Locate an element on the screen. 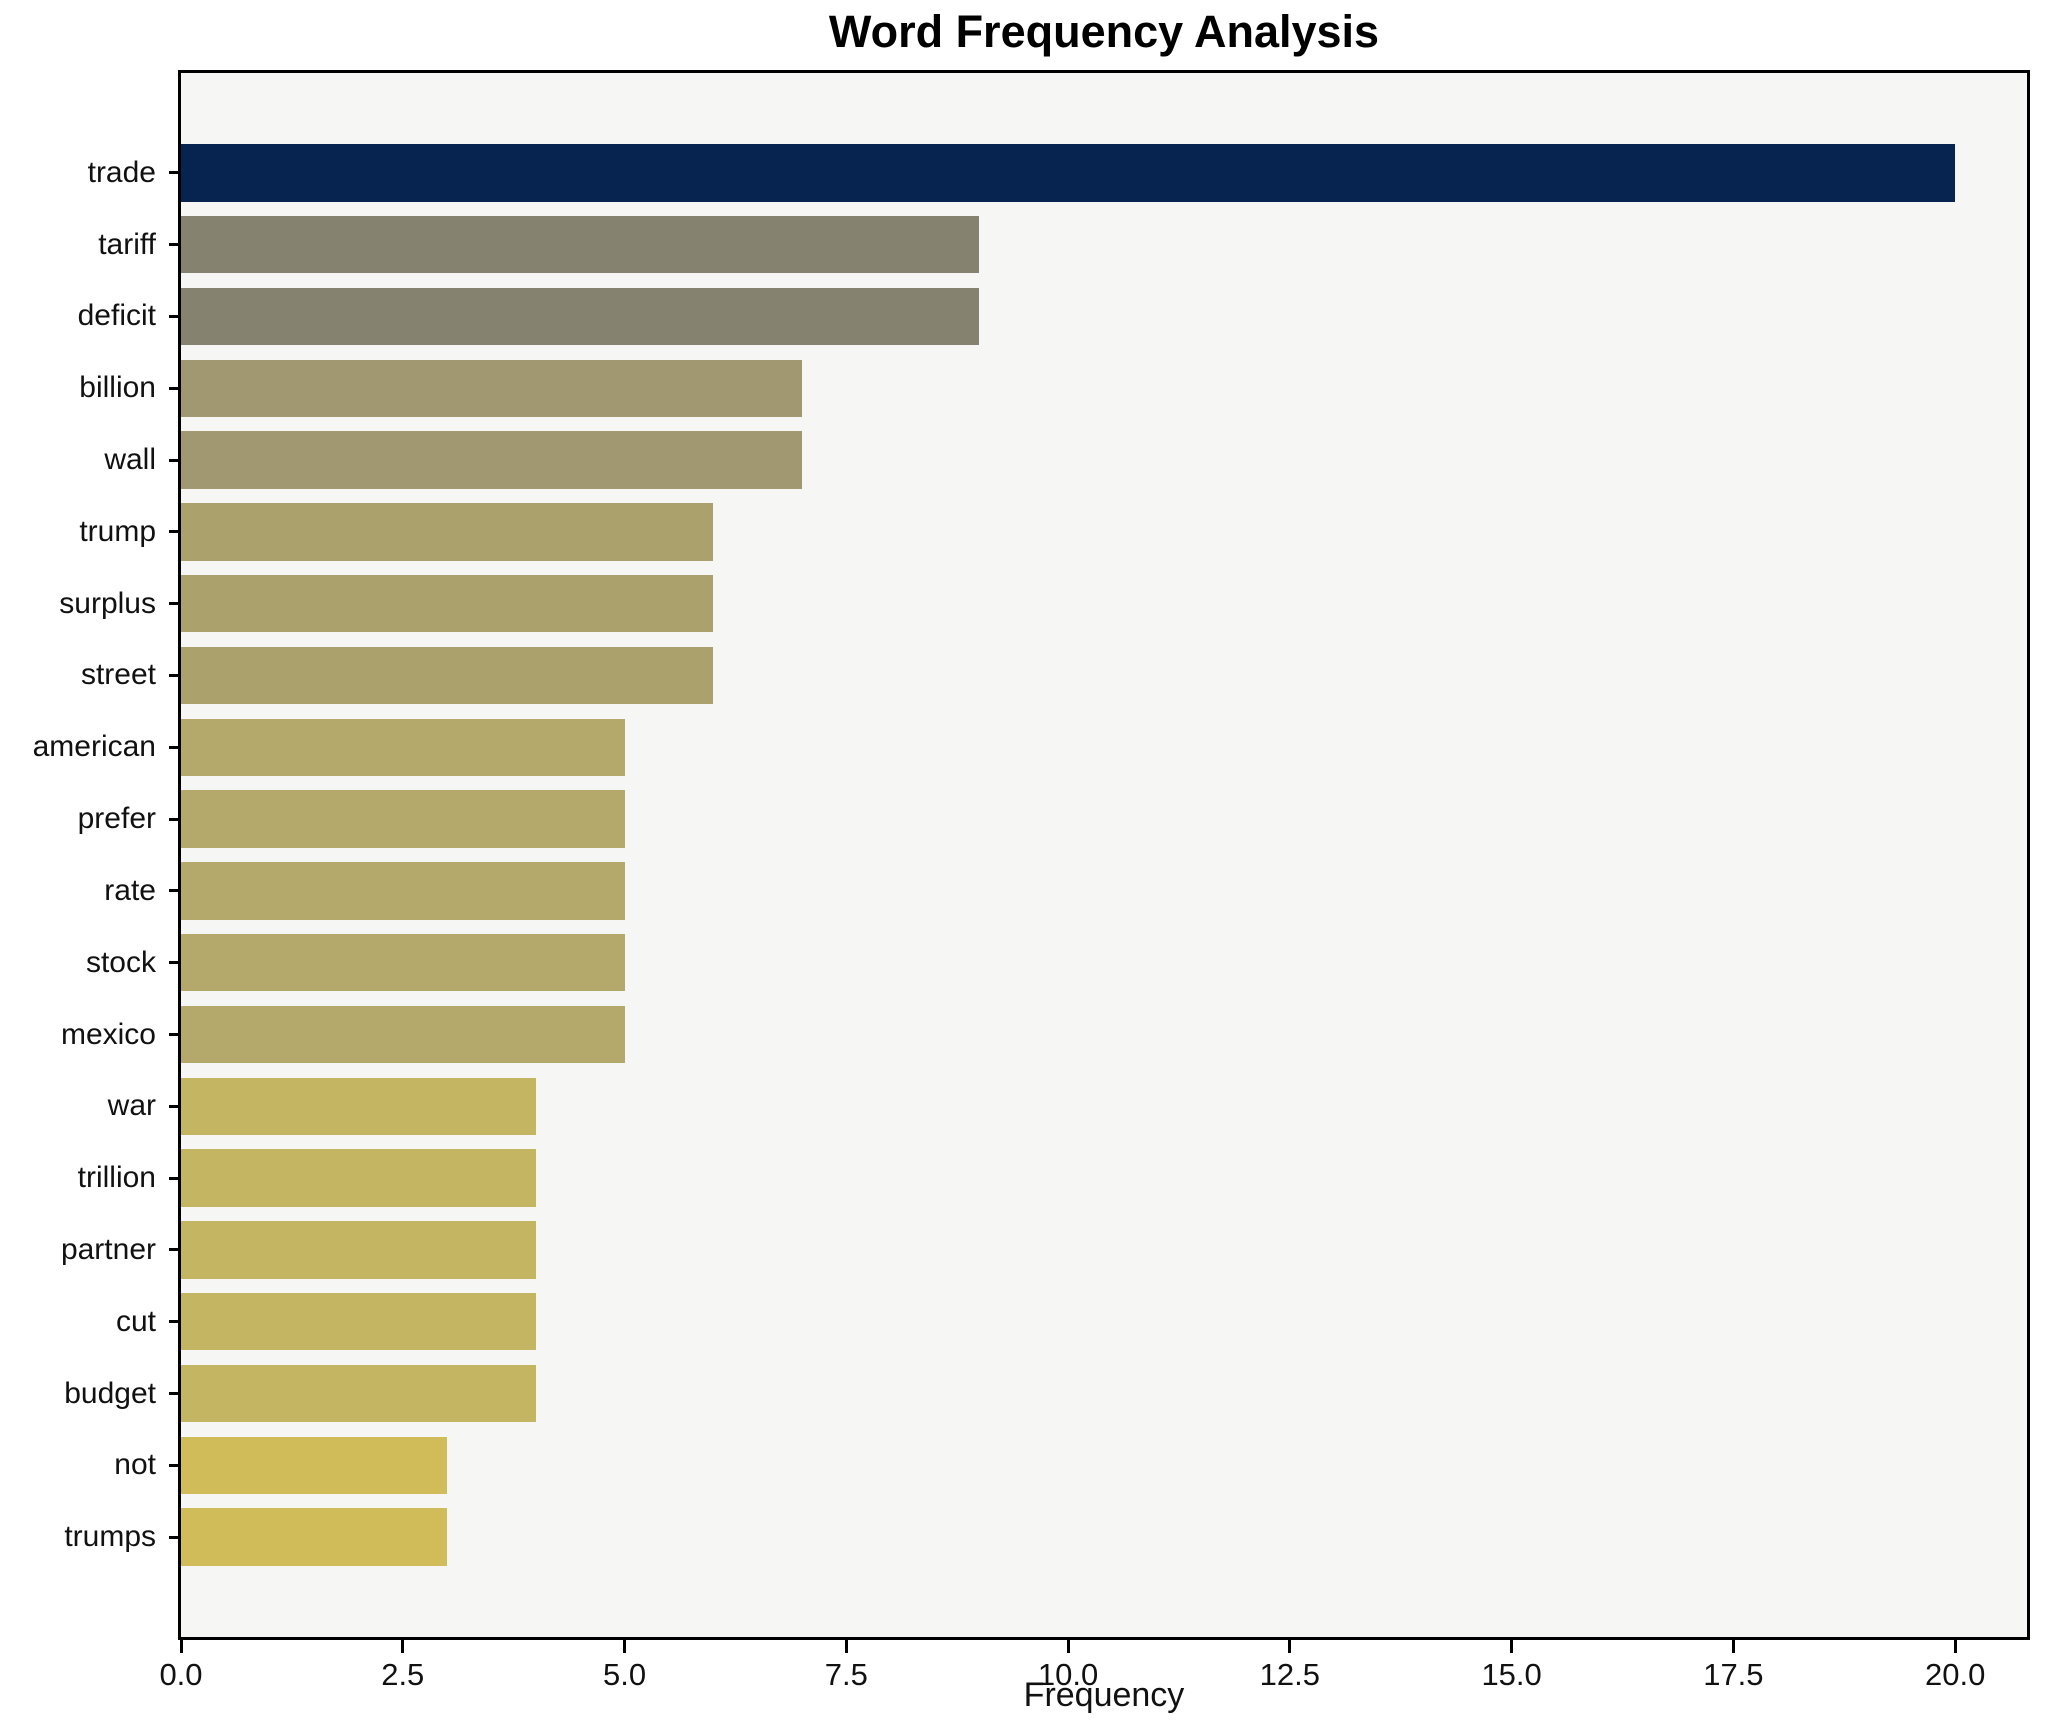 The image size is (2056, 1722). xtick-label: 2.5 is located at coordinates (403, 1674).